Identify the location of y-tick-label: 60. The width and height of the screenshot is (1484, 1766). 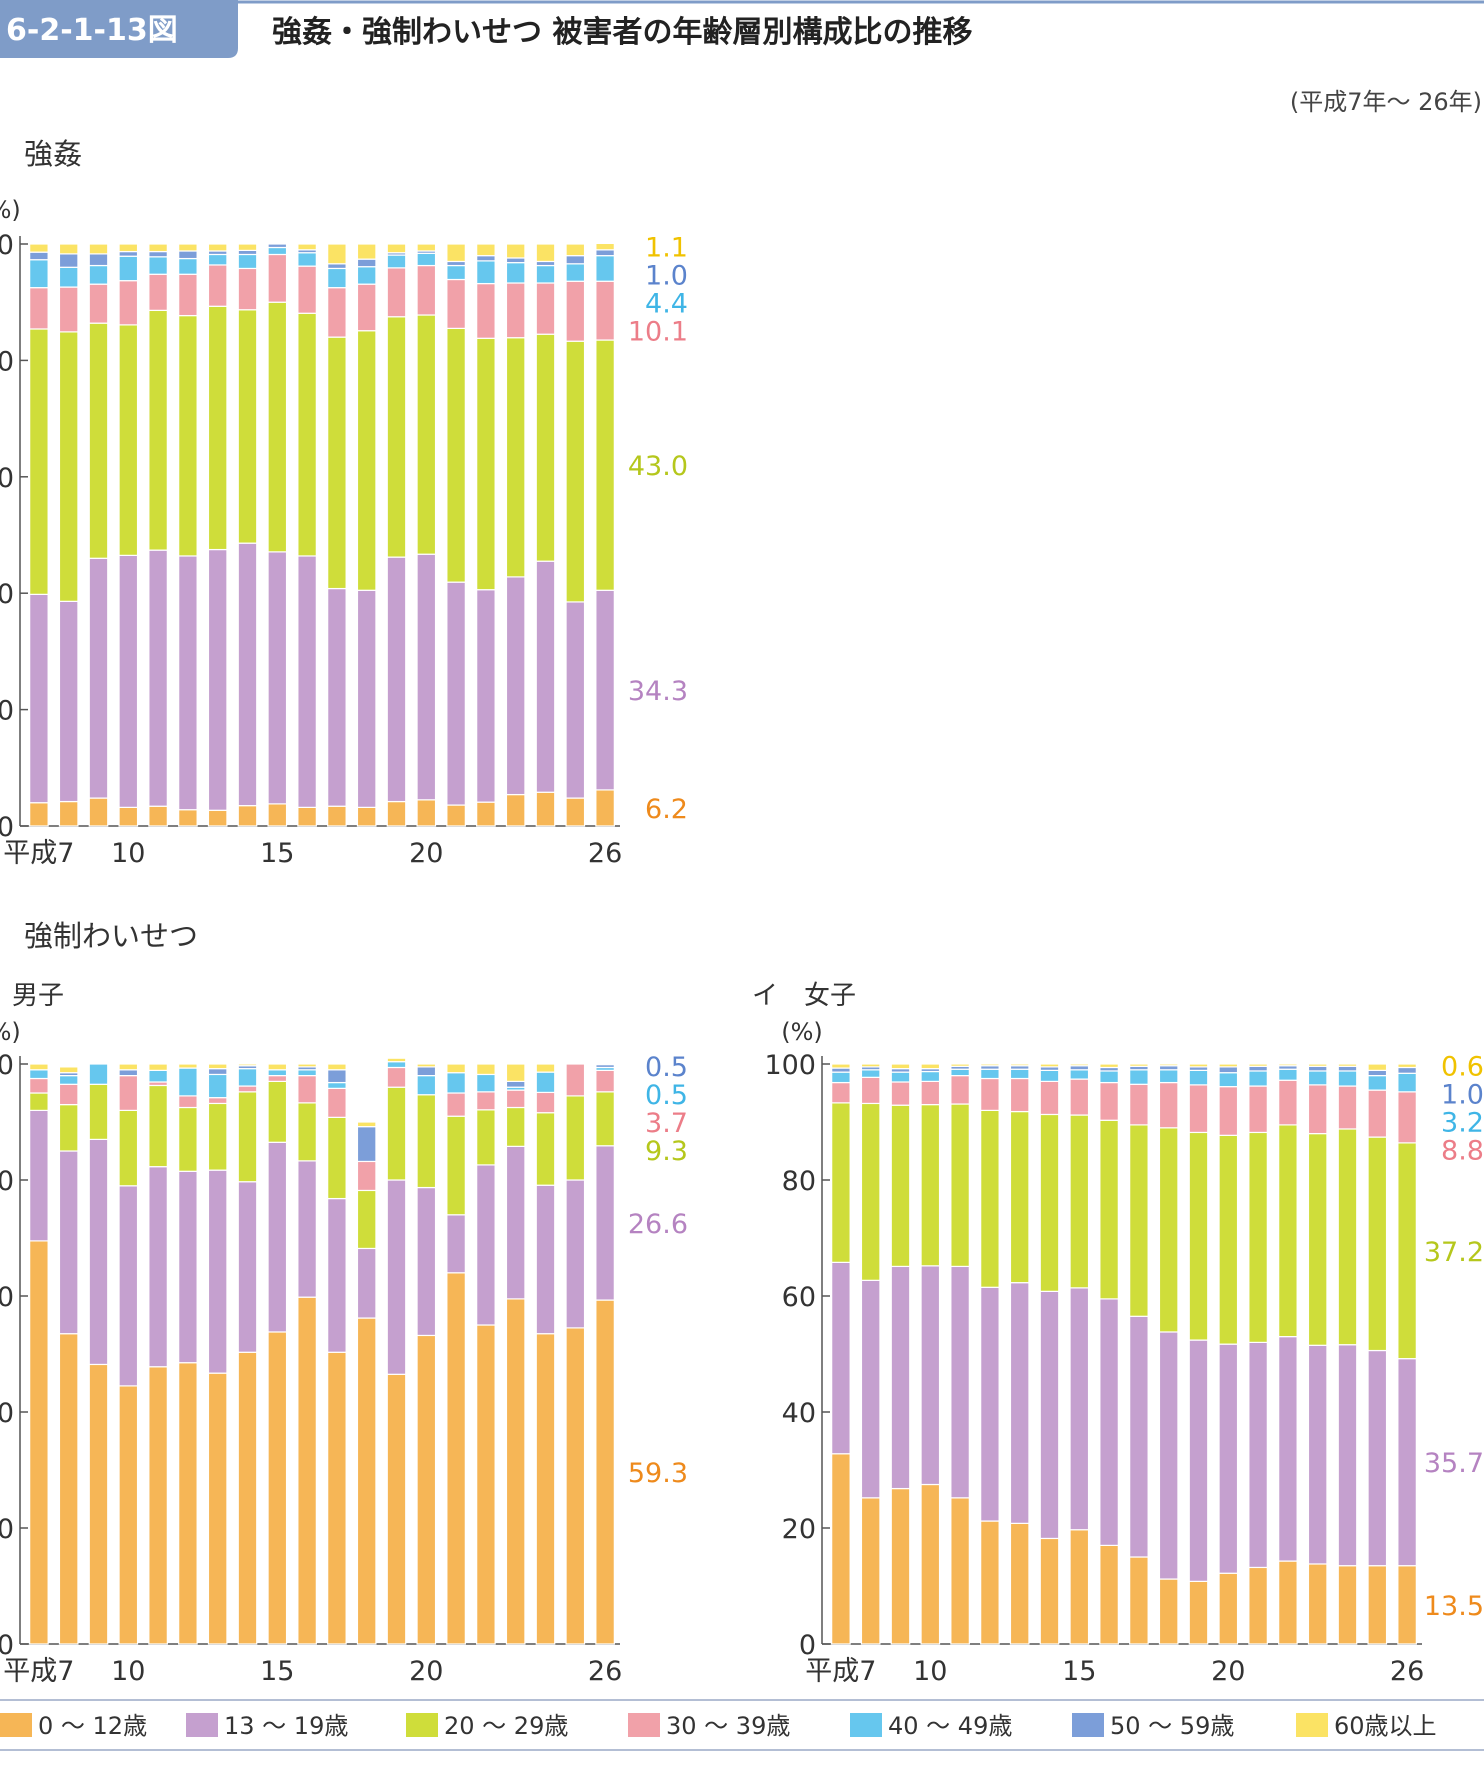
(799, 1297).